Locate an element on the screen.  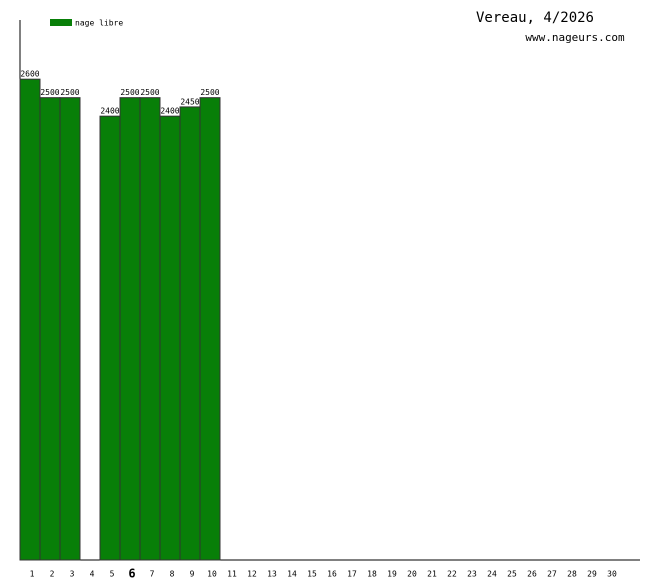
x-tick-label: 29 is located at coordinates (592, 574).